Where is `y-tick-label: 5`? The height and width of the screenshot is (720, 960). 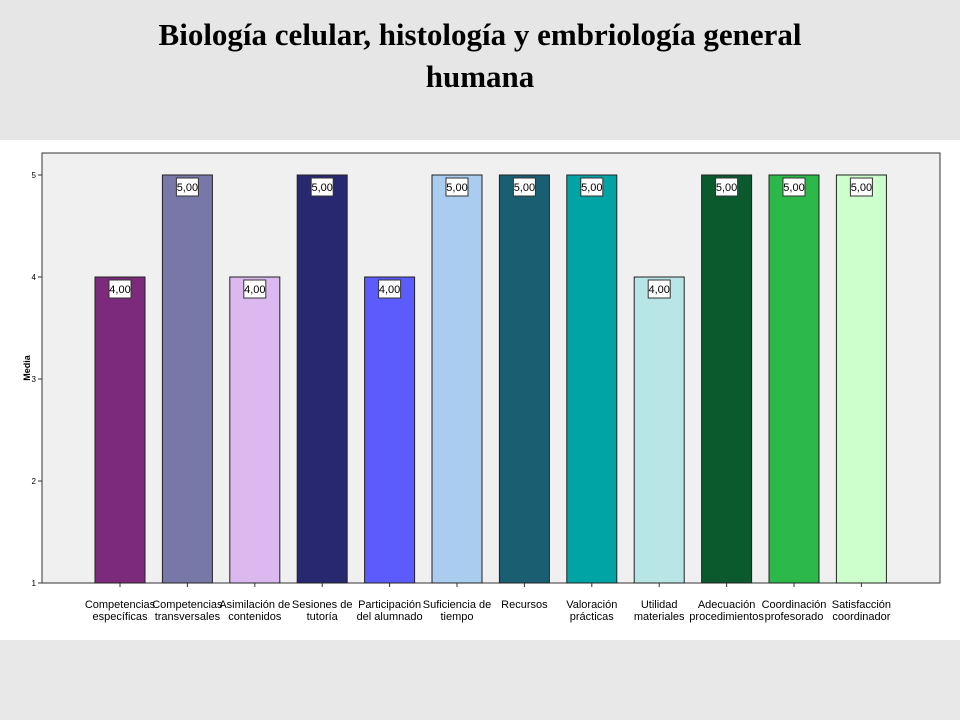
y-tick-label: 5 is located at coordinates (34, 175).